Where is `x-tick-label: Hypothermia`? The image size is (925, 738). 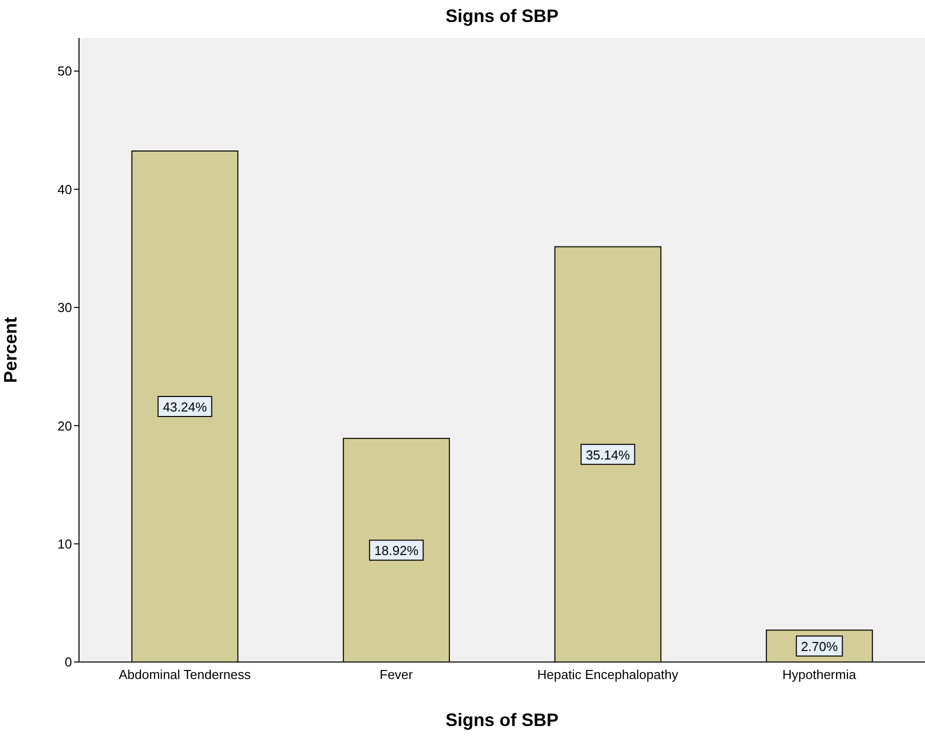 x-tick-label: Hypothermia is located at coordinates (819, 674).